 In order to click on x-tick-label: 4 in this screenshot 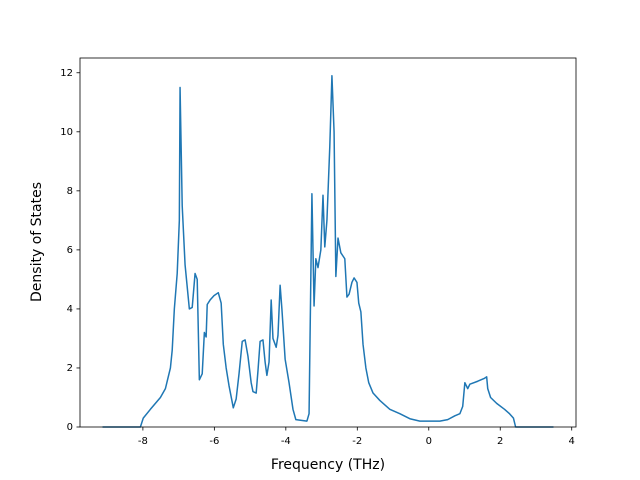, I will do `click(572, 441)`.